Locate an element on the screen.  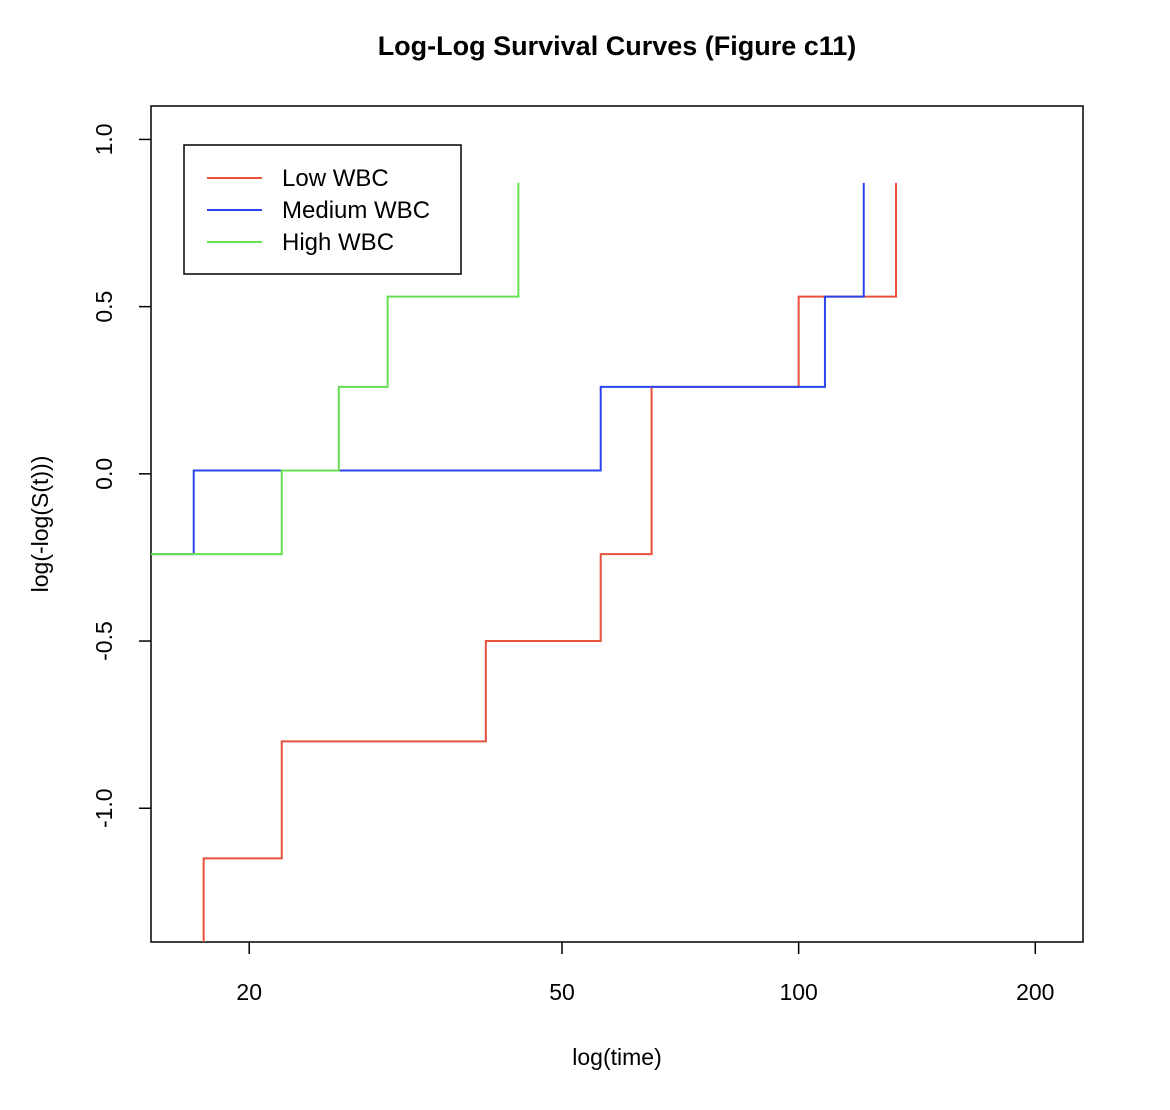
x-axis: 20 50 100 200 is located at coordinates (645, 973).